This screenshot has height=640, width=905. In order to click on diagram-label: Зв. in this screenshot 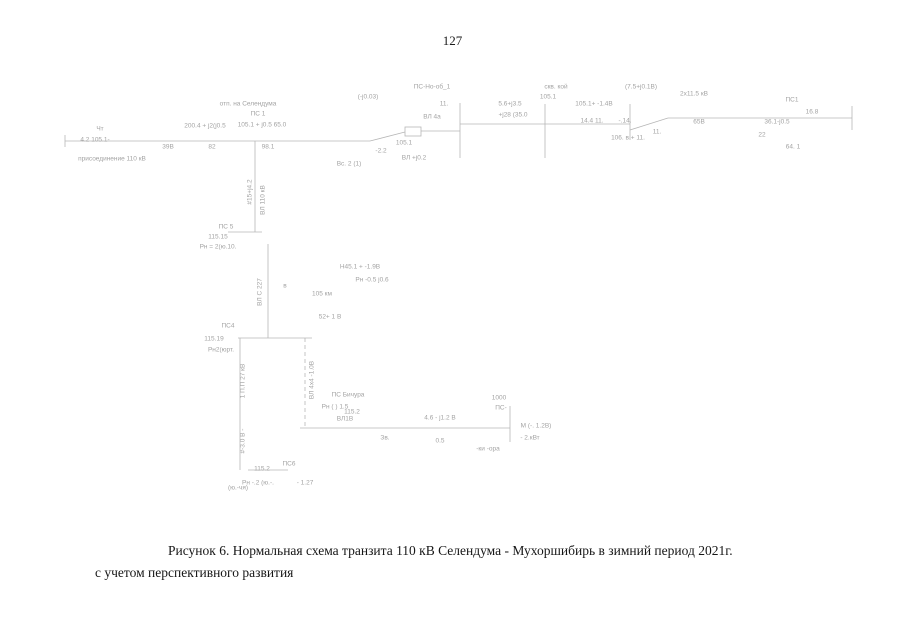, I will do `click(385, 438)`.